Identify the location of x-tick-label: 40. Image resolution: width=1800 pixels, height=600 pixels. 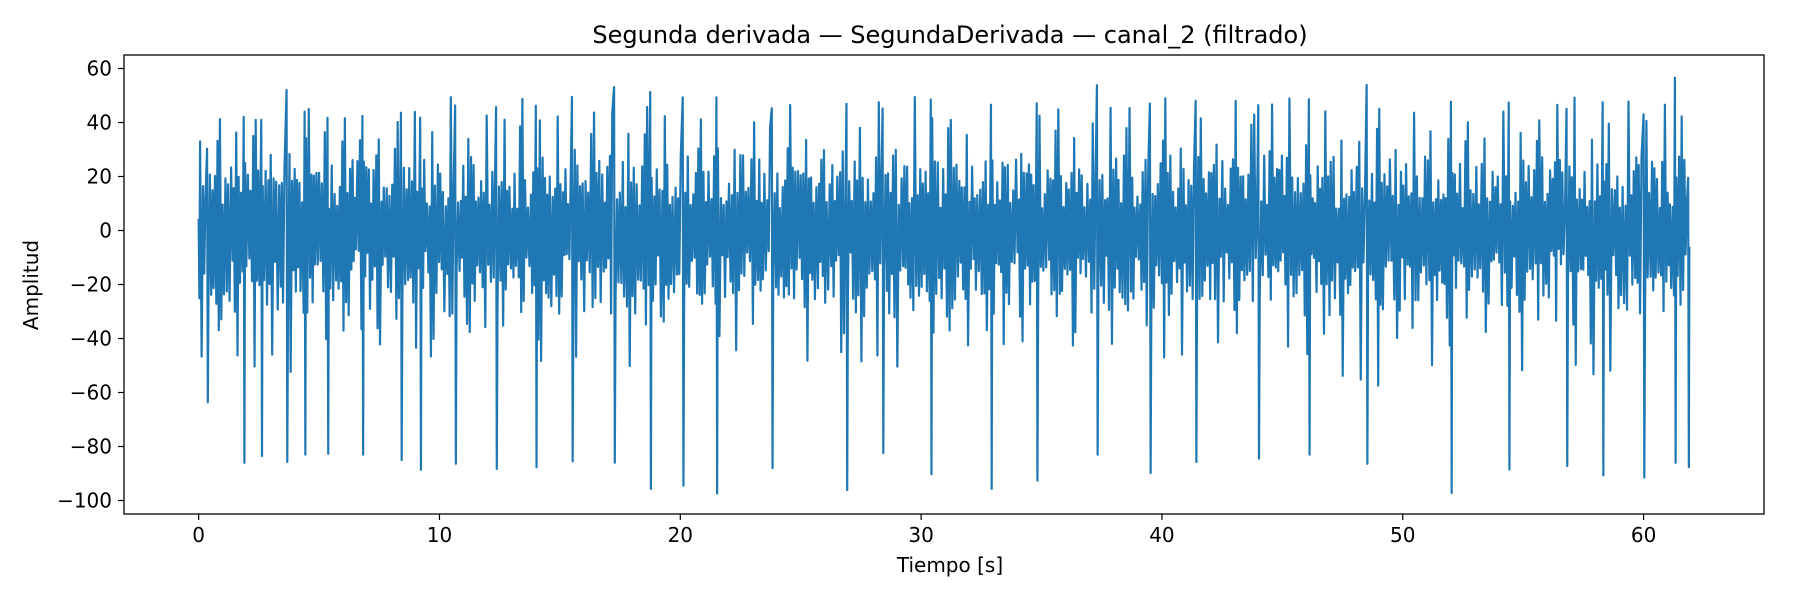
(1161, 535).